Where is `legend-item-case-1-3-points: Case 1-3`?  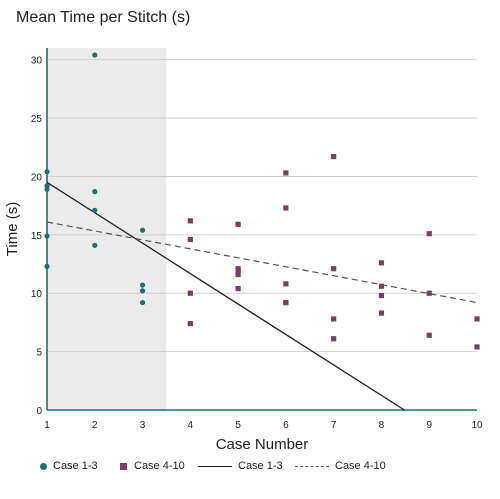 legend-item-case-1-3-points: Case 1-3 is located at coordinates (69, 466).